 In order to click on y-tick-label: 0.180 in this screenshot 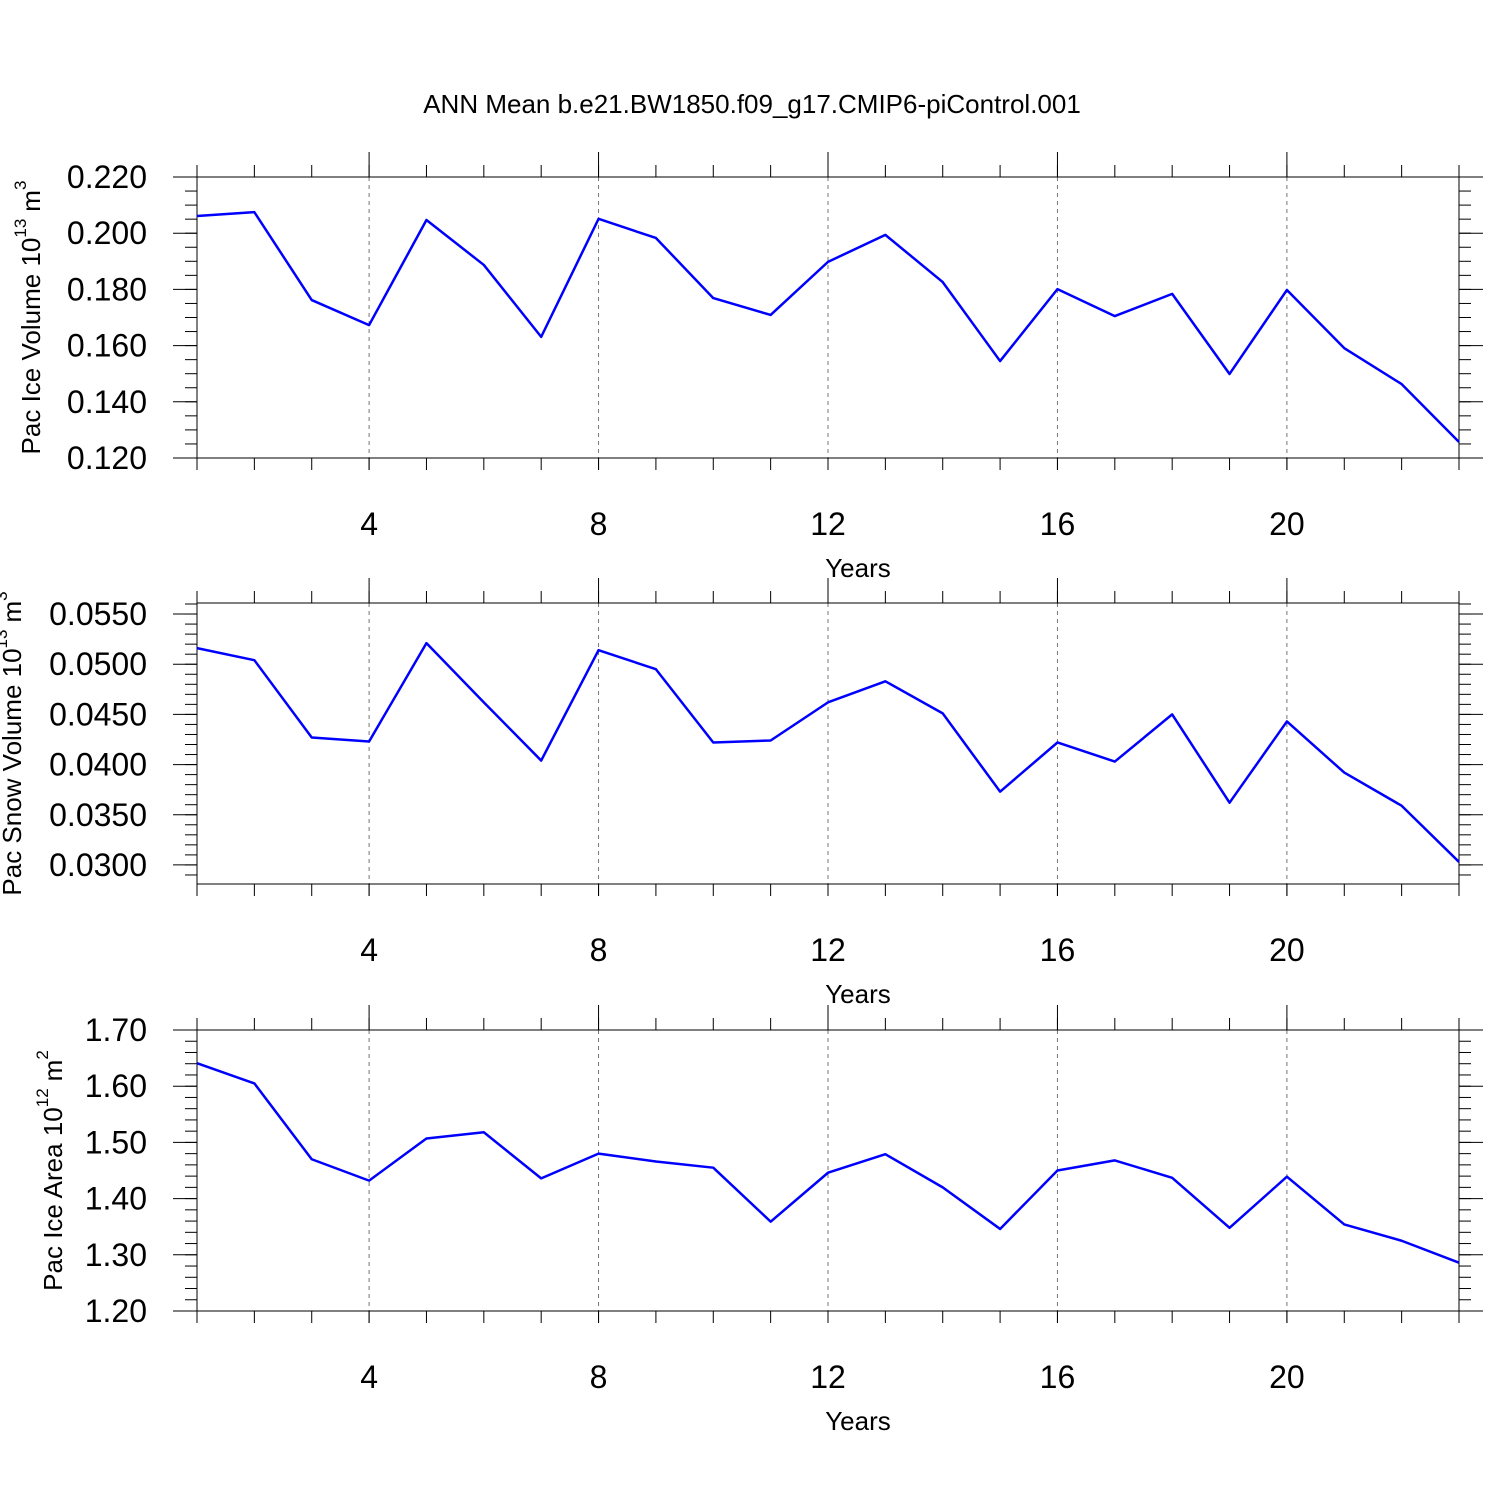, I will do `click(107, 289)`.